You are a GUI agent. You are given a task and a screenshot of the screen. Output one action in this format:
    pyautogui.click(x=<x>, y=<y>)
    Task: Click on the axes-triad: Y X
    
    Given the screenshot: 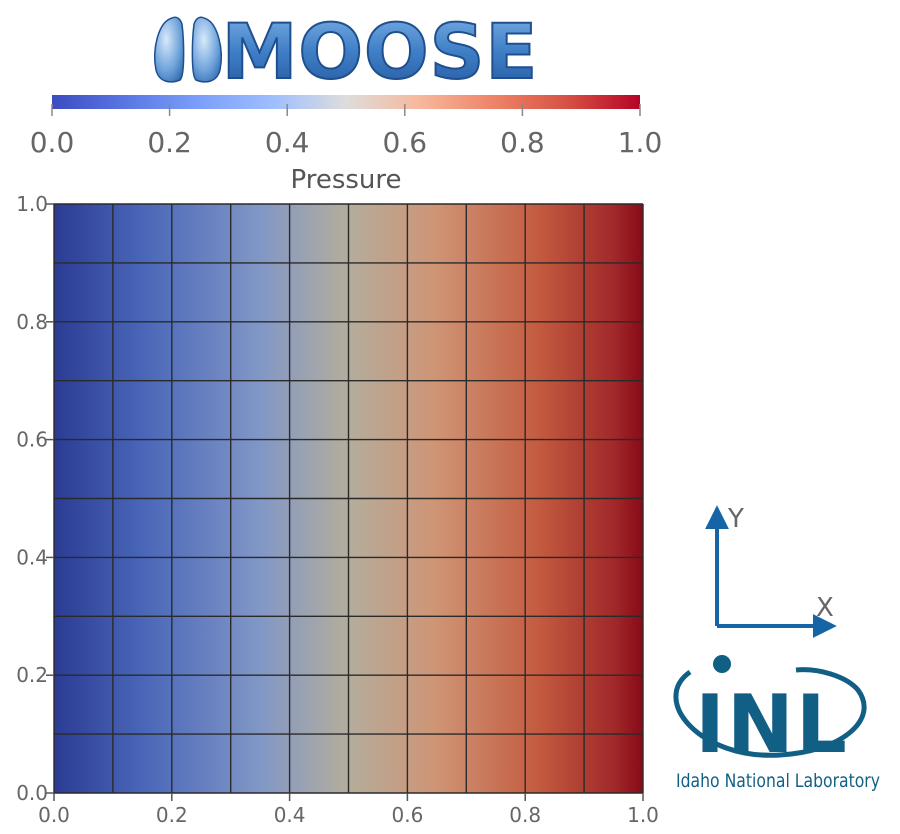 What is the action you would take?
    pyautogui.click(x=771, y=571)
    